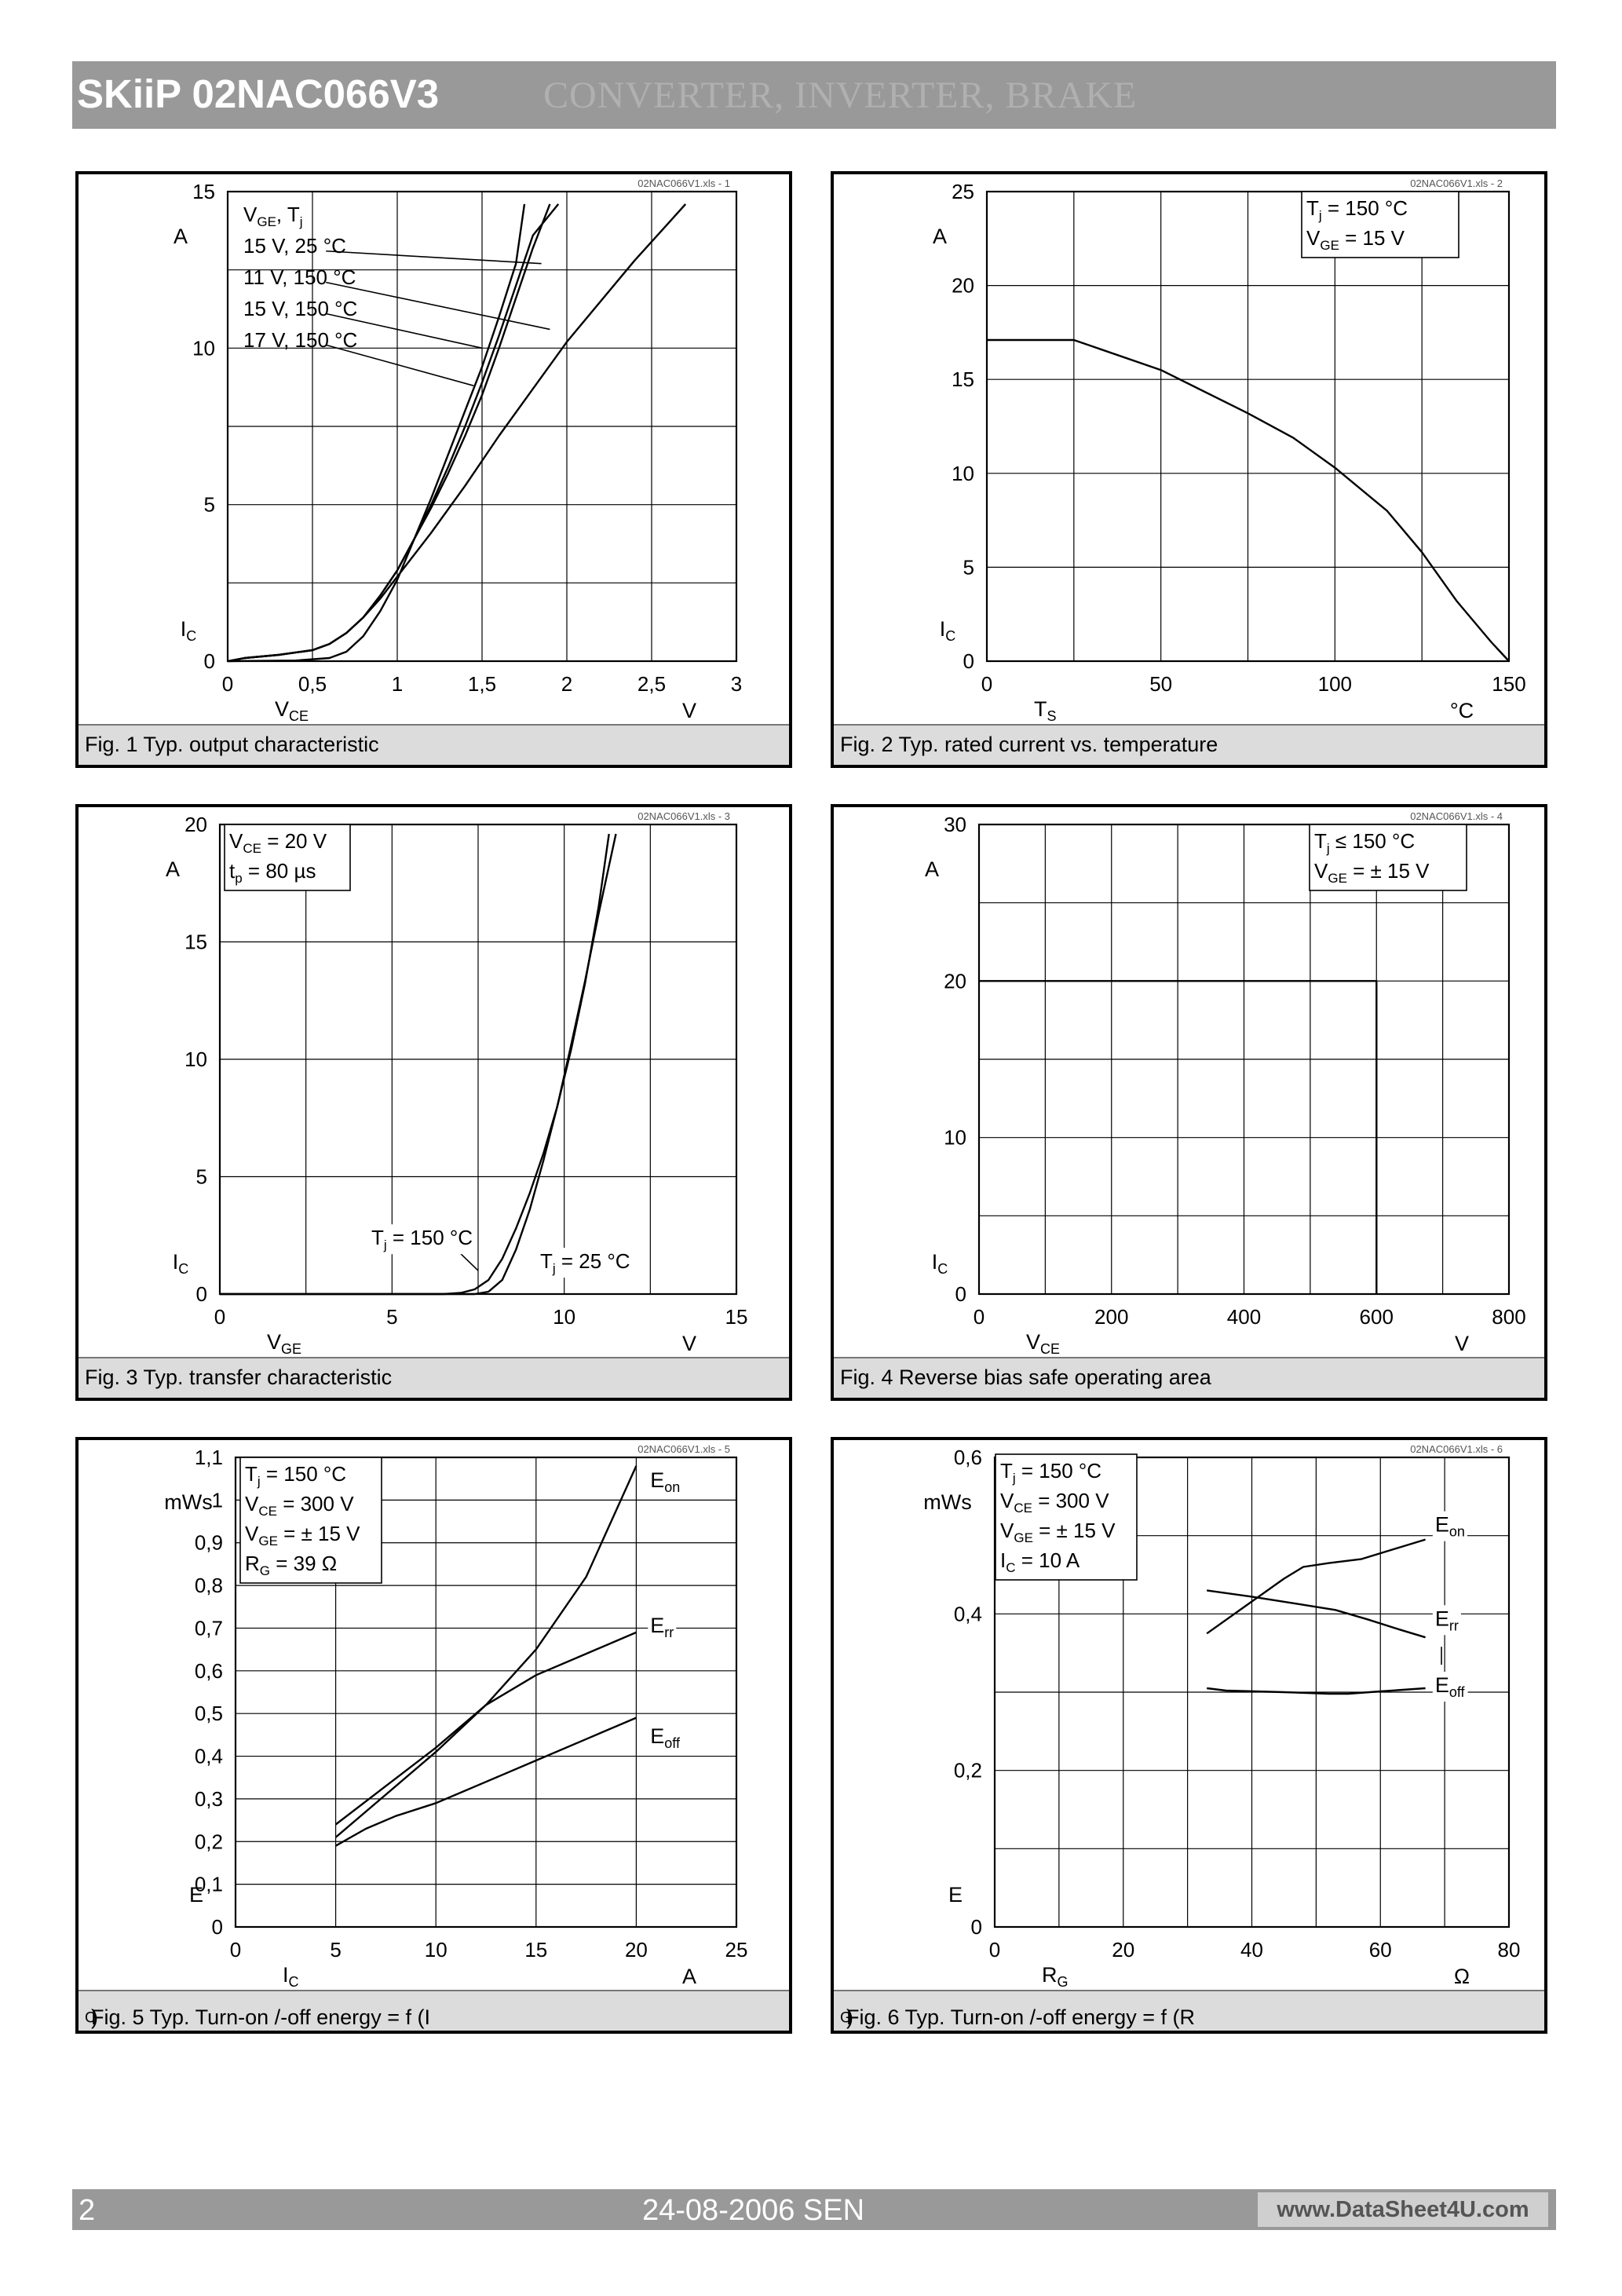 The height and width of the screenshot is (2296, 1622). Describe the element at coordinates (1380, 1949) in the screenshot. I see `x-tick-label: 60` at that location.